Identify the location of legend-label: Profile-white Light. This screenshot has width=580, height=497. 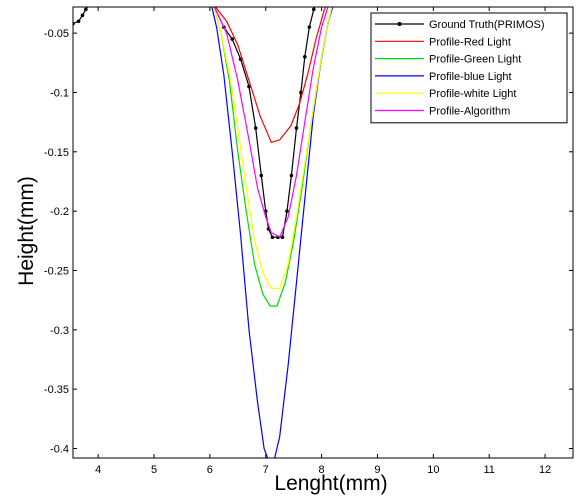
(472, 94).